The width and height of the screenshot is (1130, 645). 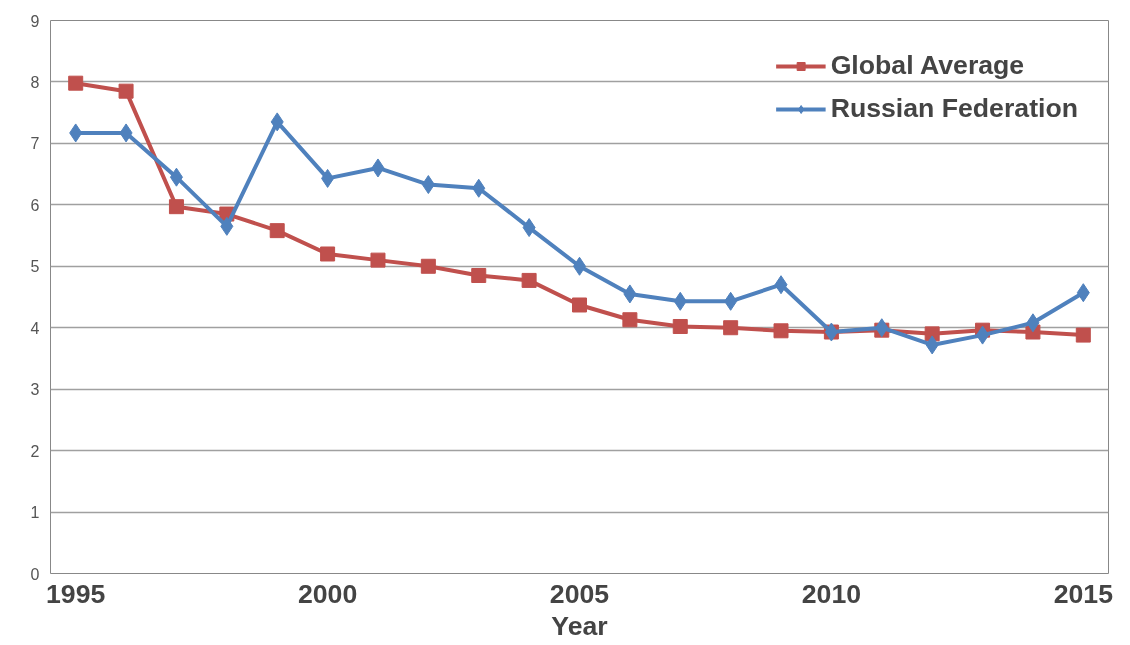 I want to click on x-tick-label: 2005, so click(x=579, y=593).